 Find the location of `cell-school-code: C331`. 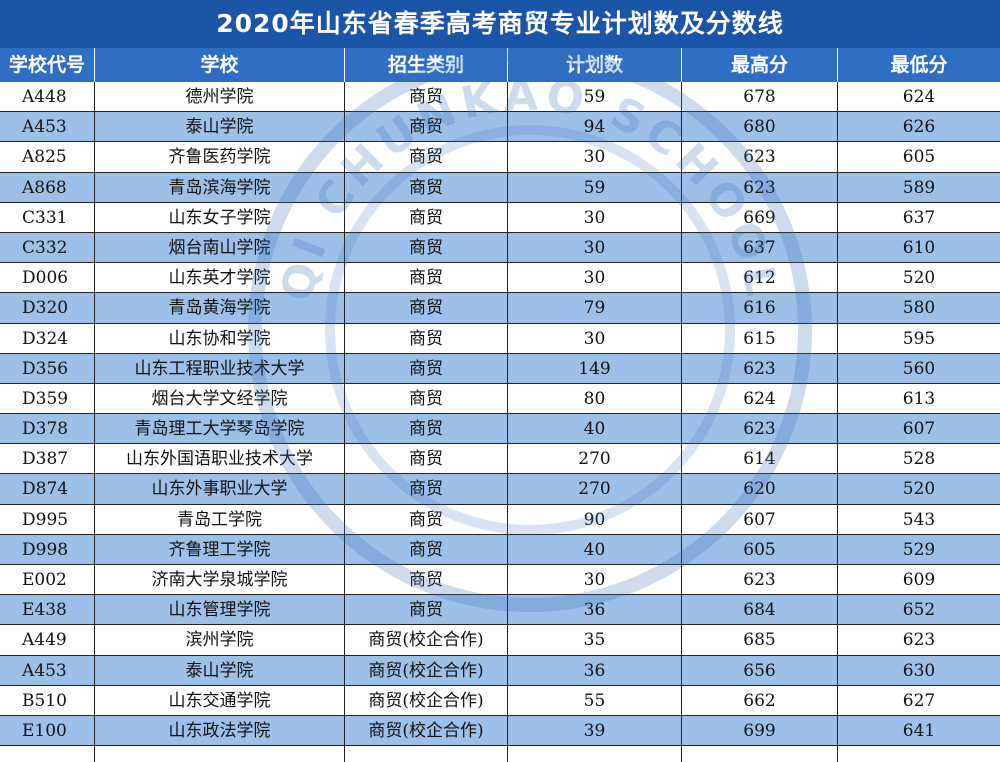

cell-school-code: C331 is located at coordinates (47, 217).